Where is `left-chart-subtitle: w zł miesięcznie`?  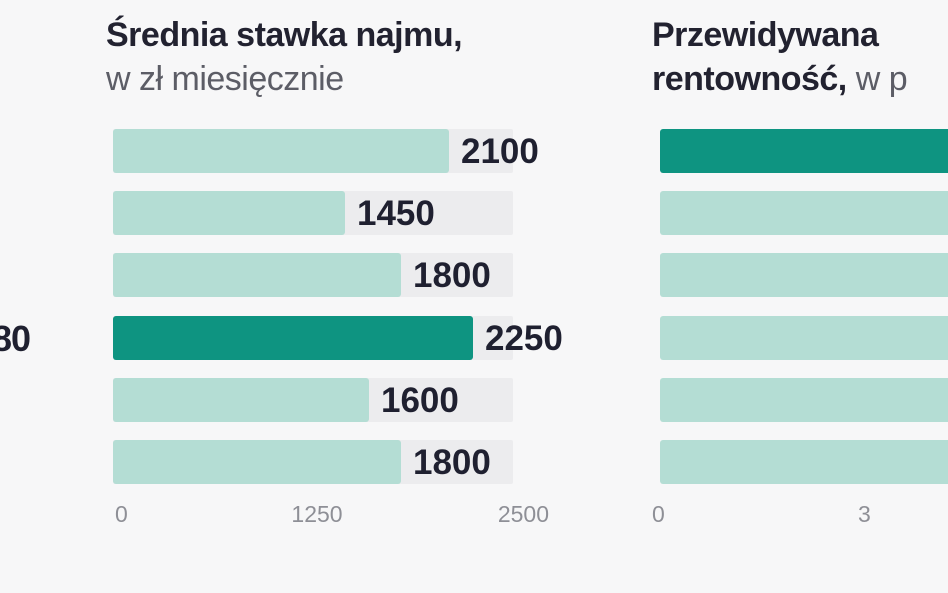 left-chart-subtitle: w zł miesięcznie is located at coordinates (225, 79).